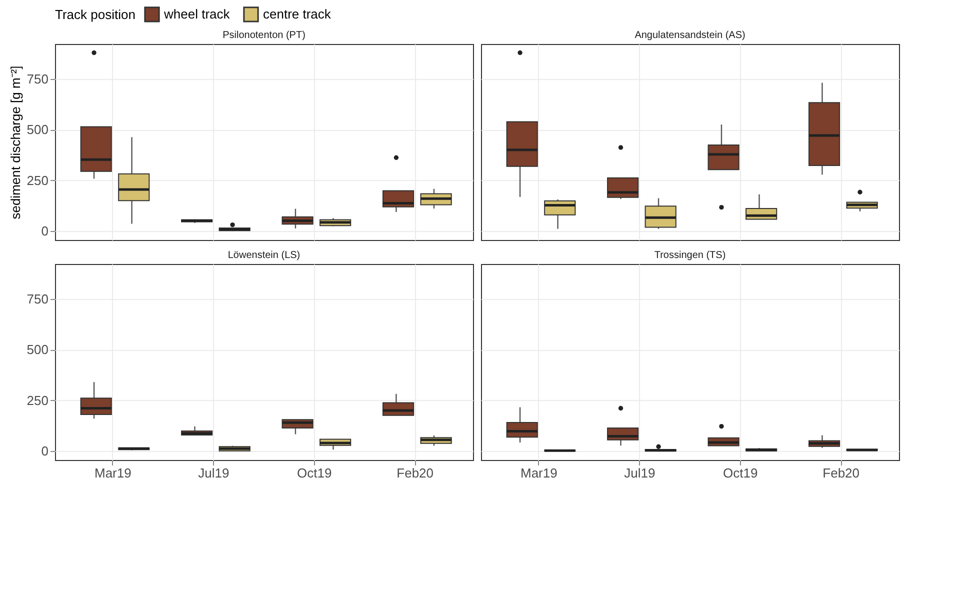 The image size is (960, 594). I want to click on y-axis-title: sediment discharge [g m⁻²], so click(15, 143).